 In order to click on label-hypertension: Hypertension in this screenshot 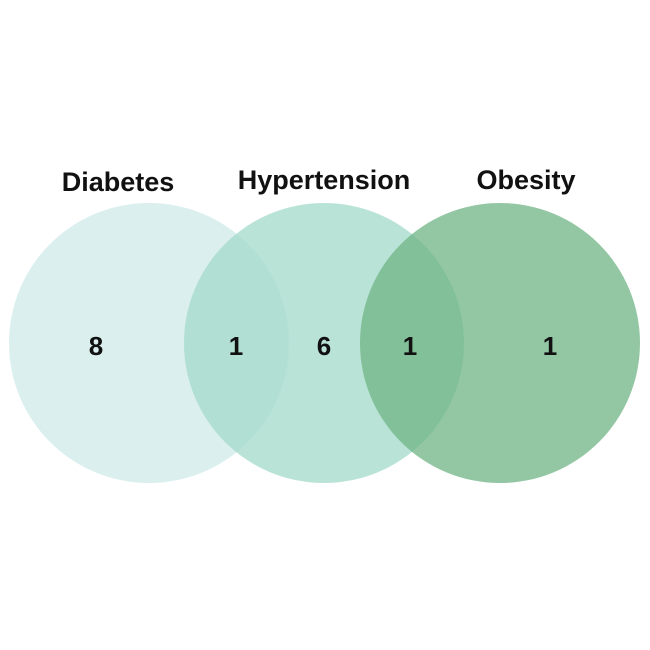, I will do `click(324, 180)`.